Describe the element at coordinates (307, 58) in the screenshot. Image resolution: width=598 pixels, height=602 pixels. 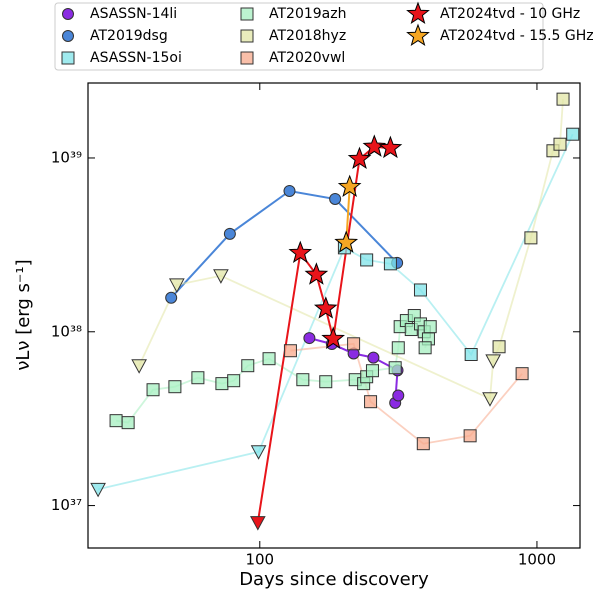
I see `legend-label: AT2020vwl` at that location.